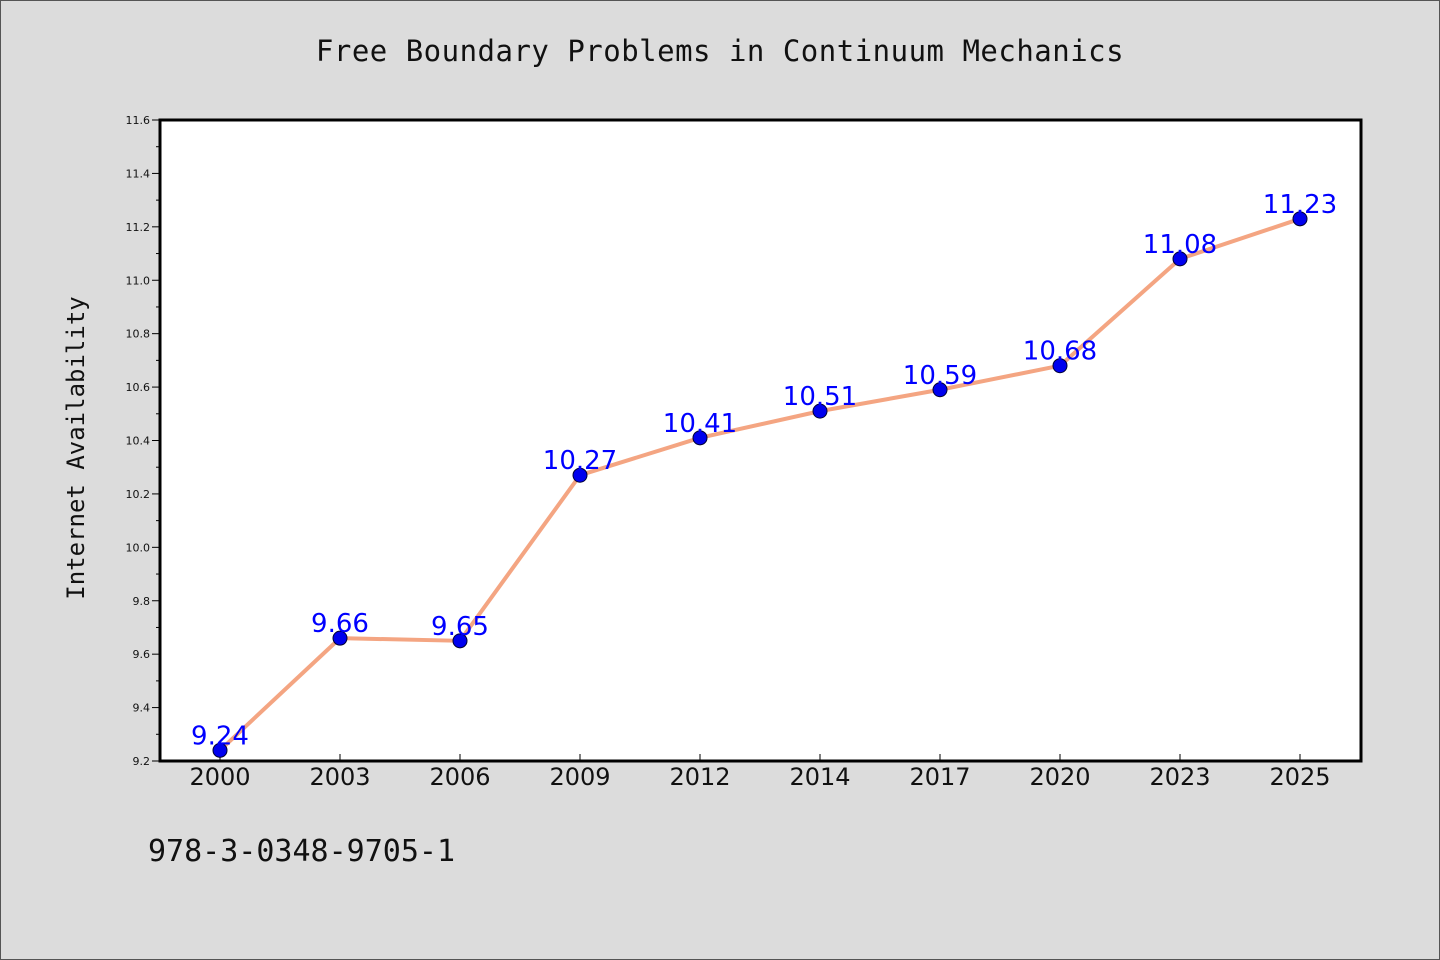 Image resolution: width=1440 pixels, height=960 pixels. I want to click on x-tick-label: 2000, so click(219, 777).